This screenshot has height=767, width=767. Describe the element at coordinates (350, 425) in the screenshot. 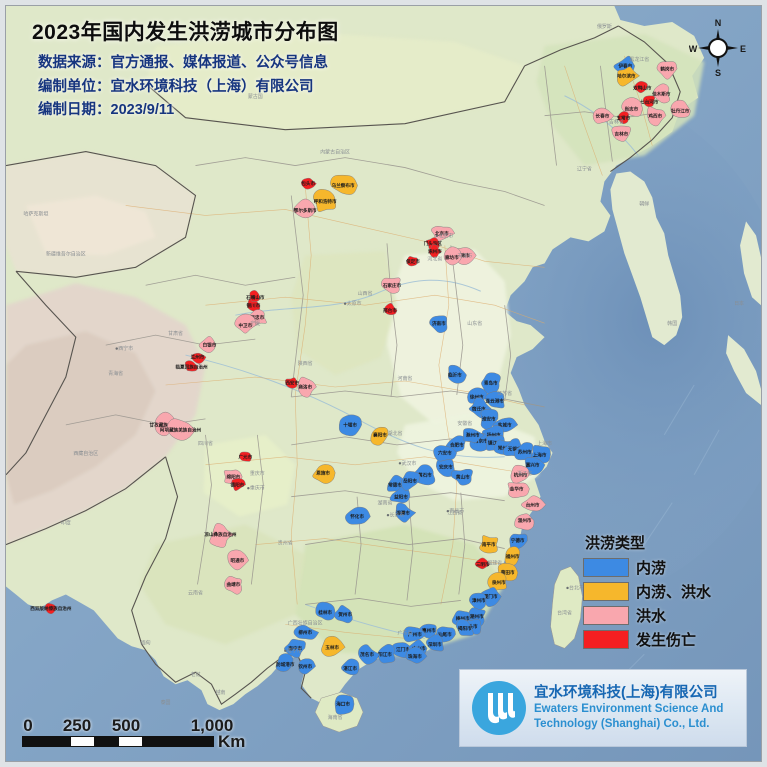

I see `flood-city-polygon: 十堰市` at that location.